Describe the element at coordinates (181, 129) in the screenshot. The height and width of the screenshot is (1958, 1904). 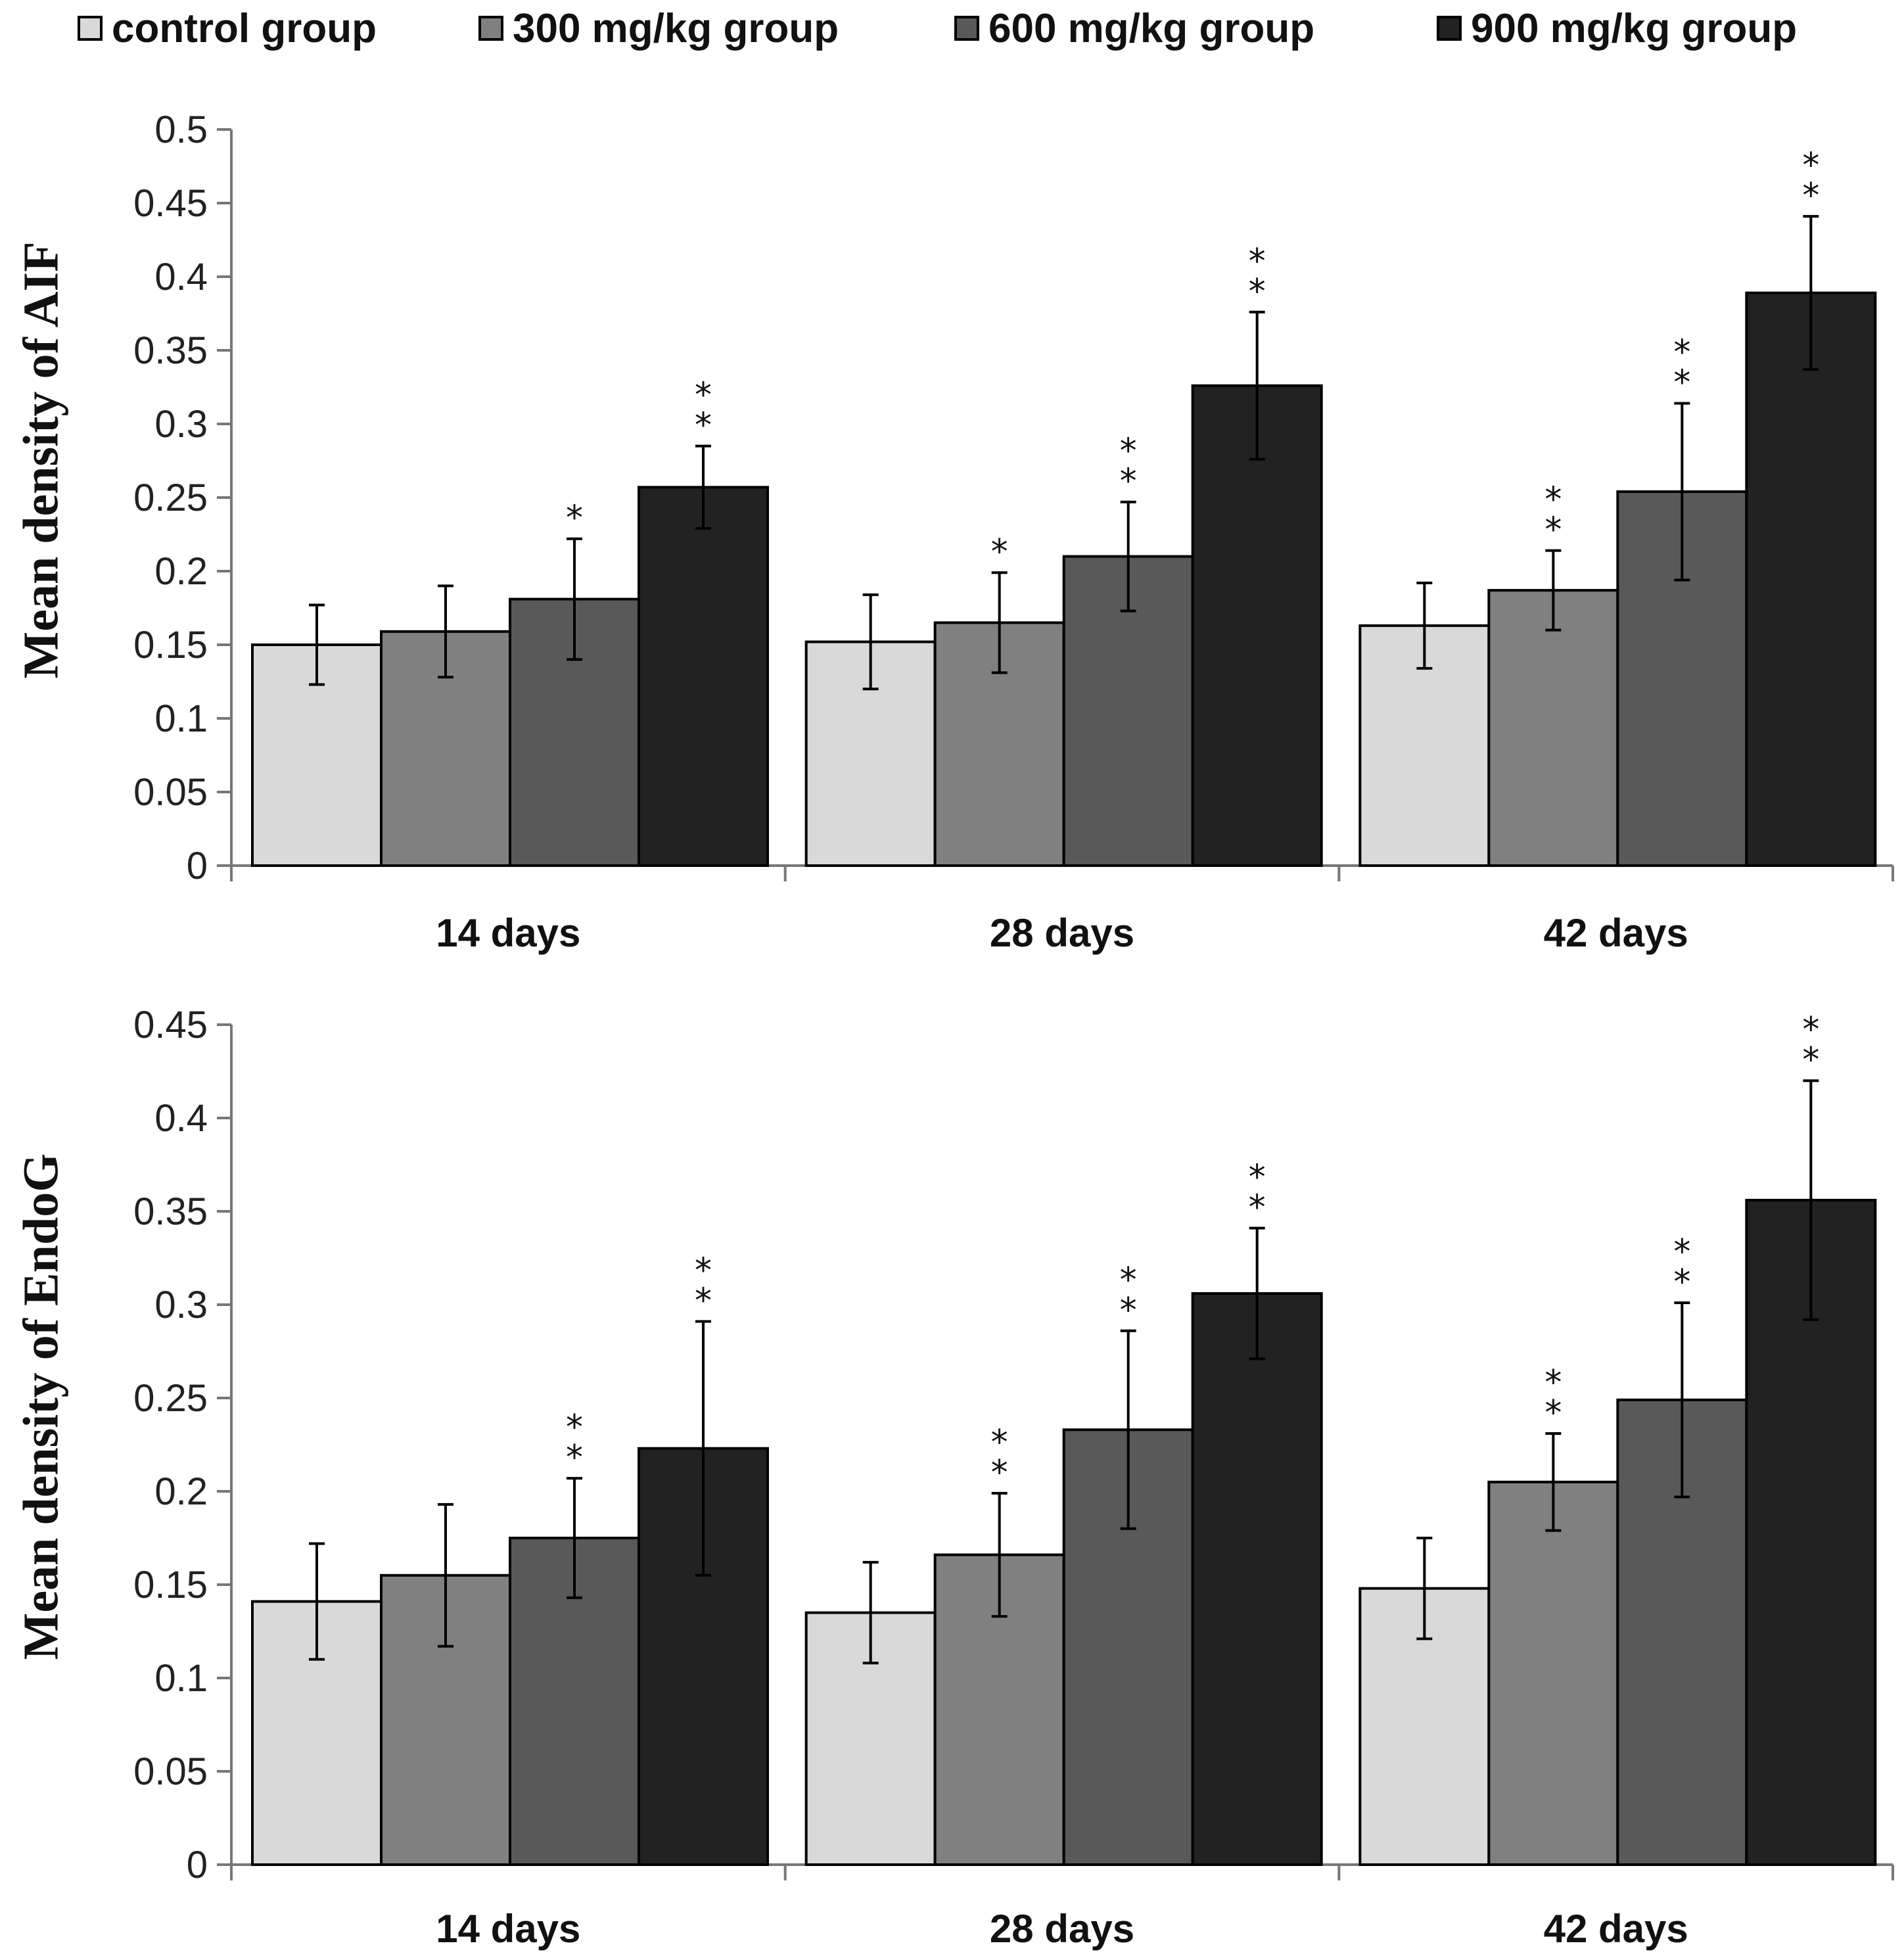
I see `y-tick-label: 0.5` at that location.